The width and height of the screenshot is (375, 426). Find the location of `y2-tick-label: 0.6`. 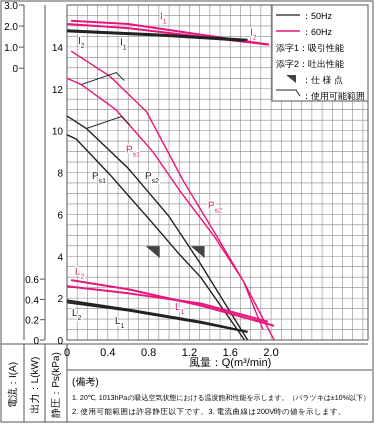

y2-tick-label: 0.6 is located at coordinates (32, 280).